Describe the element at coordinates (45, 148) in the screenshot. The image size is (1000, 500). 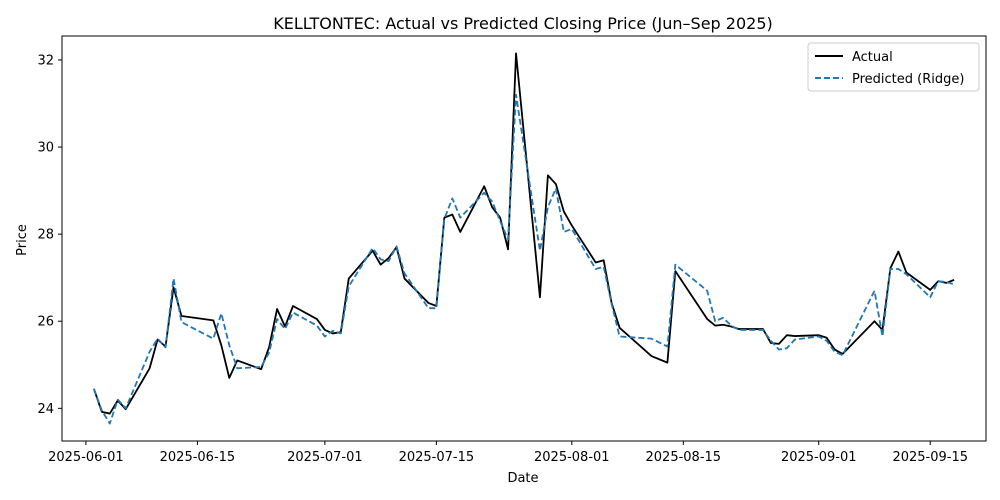
I see `y-tick-label: 30` at that location.